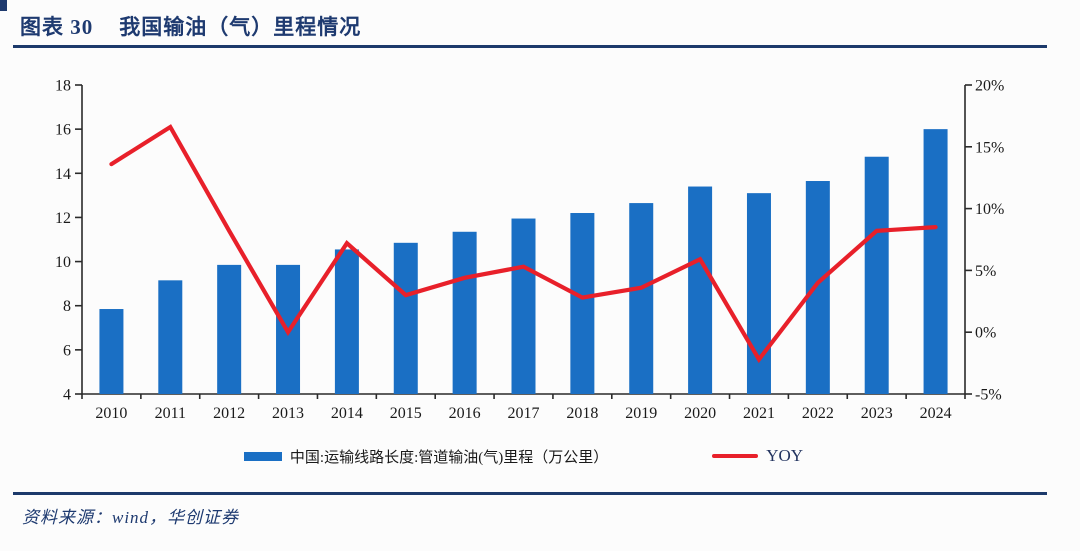  What do you see at coordinates (876, 275) in the screenshot?
I see `bar-2023` at bounding box center [876, 275].